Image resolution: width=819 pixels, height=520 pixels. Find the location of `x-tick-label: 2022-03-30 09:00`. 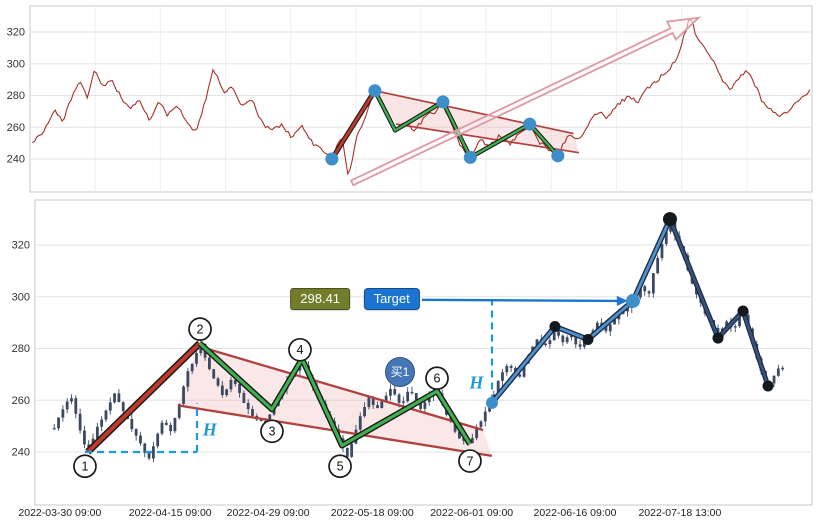

x-tick-label: 2022-03-30 09:00 is located at coordinates (59, 513).